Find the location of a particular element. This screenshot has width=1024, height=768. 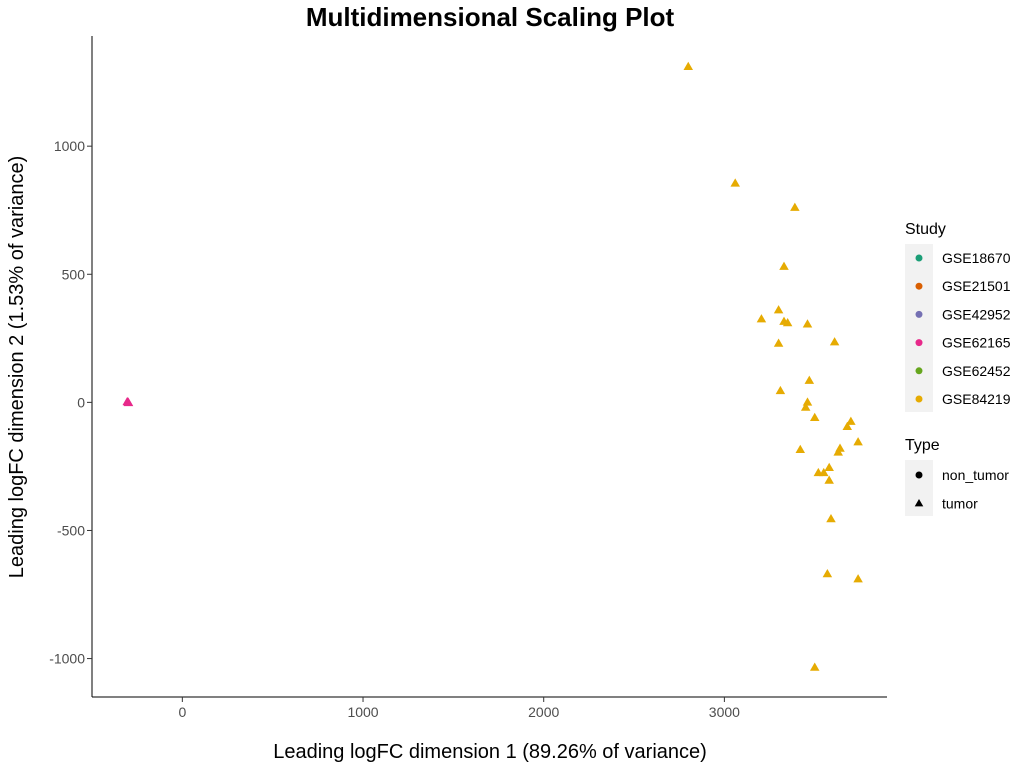

y-ticks: -1000 -500 0 500 1000 is located at coordinates (70, 402).